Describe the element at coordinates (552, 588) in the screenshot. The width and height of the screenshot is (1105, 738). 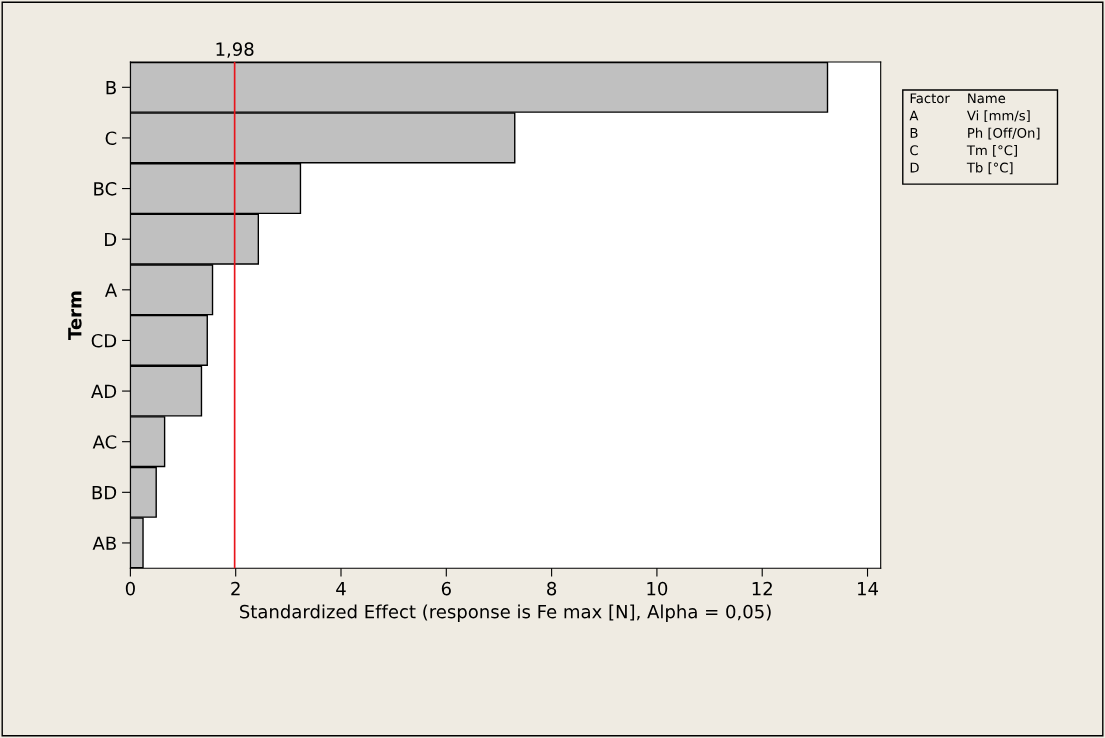
I see `x-tick-label: 8` at that location.